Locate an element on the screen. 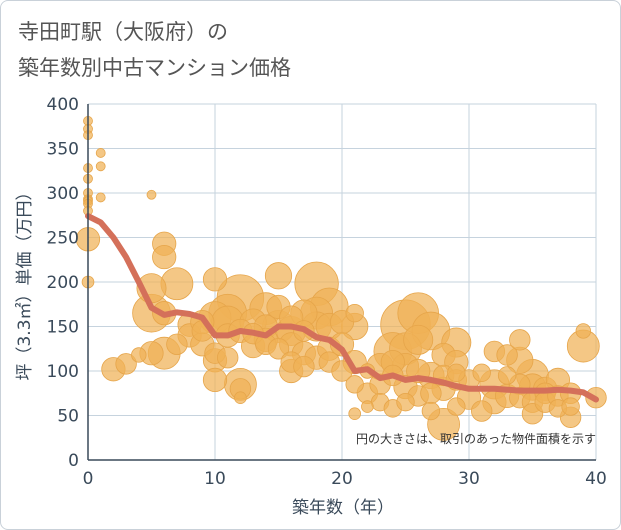 This screenshot has height=530, width=621. y-tick-label: 200 is located at coordinates (63, 283).